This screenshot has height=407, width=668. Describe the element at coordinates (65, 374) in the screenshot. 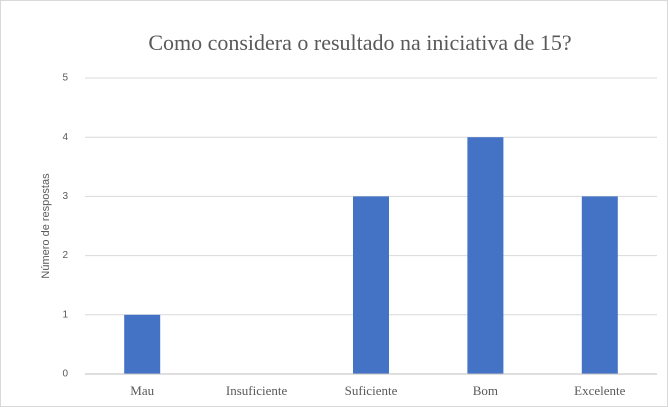

I see `y-tick-label: 0` at that location.